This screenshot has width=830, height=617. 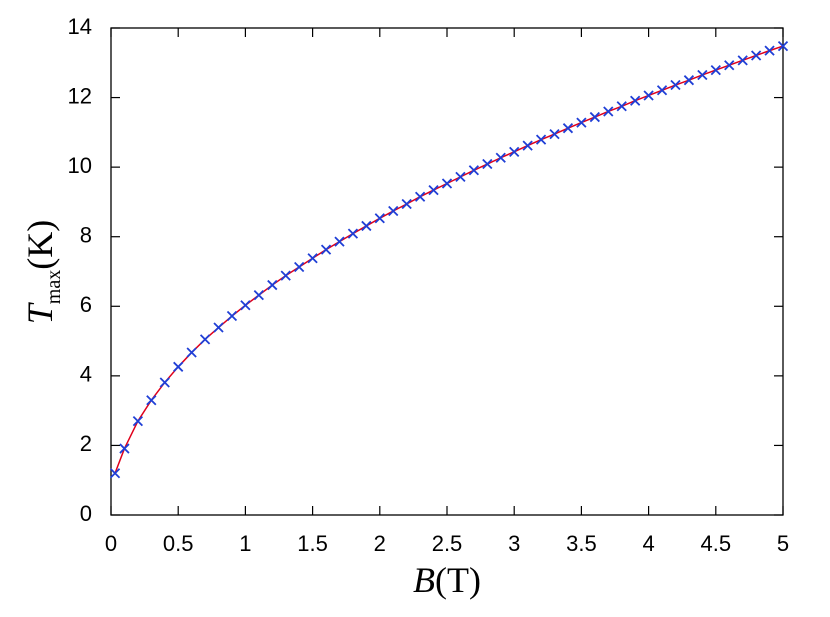 I want to click on y-tick-label: 14, so click(x=80, y=26).